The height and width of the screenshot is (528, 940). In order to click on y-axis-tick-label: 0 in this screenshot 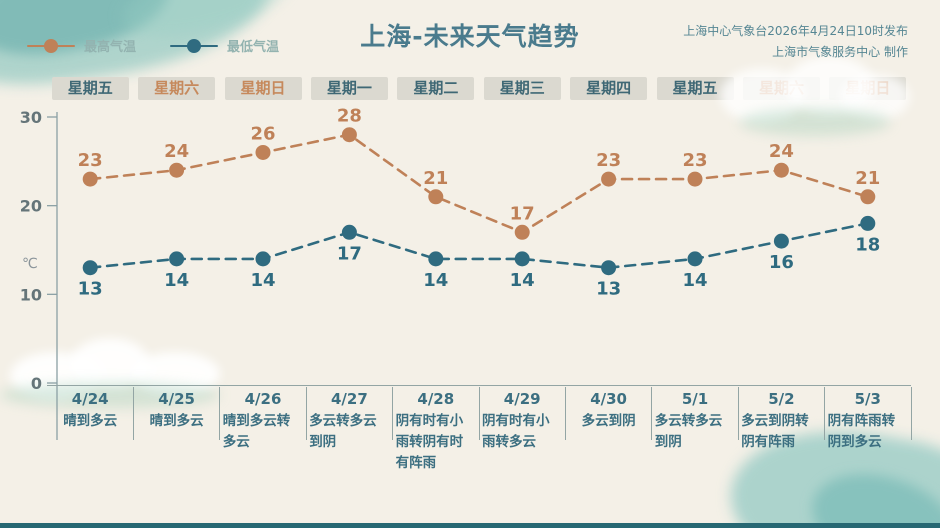, I will do `click(36, 383)`.